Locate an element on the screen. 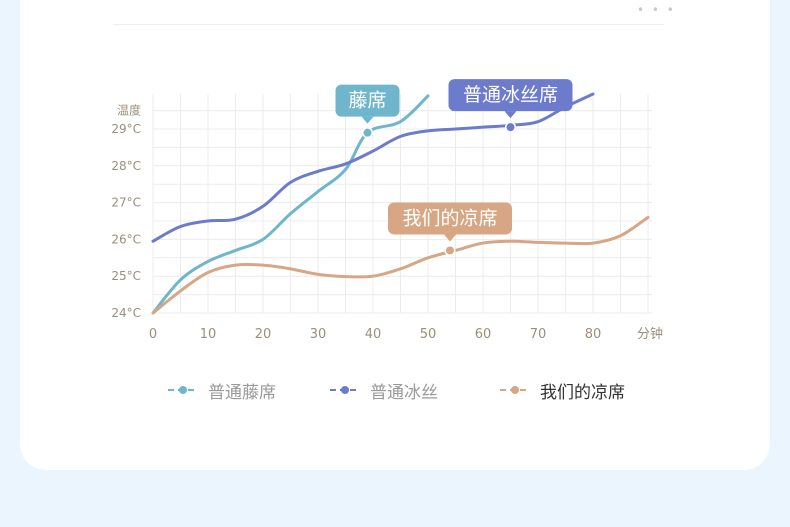 This screenshot has width=790, height=527. legend-marker-rattan is located at coordinates (183, 390).